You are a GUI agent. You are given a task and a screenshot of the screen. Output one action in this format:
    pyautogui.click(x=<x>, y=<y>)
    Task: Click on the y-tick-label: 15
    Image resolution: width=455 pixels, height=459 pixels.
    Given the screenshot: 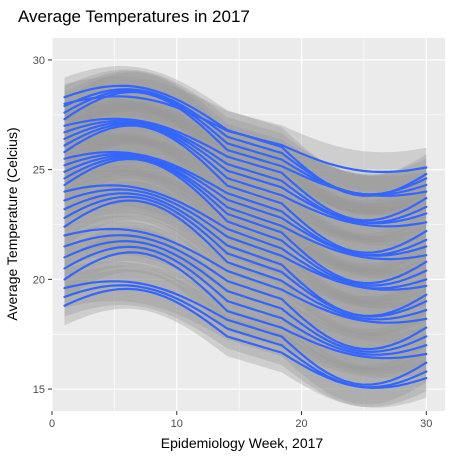 What is the action you would take?
    pyautogui.click(x=39, y=390)
    